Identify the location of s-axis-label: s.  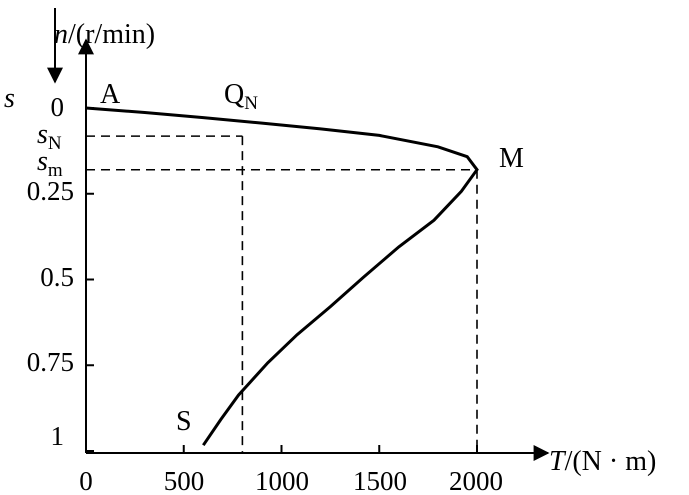
(9, 98).